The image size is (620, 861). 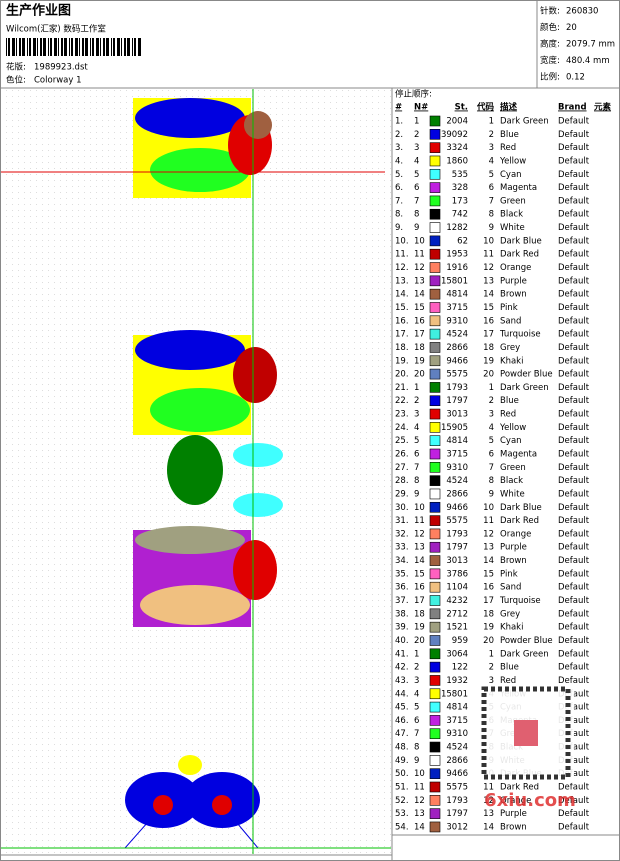 What do you see at coordinates (590, 45) in the screenshot?
I see `stat-value: 2079.7 mm` at bounding box center [590, 45].